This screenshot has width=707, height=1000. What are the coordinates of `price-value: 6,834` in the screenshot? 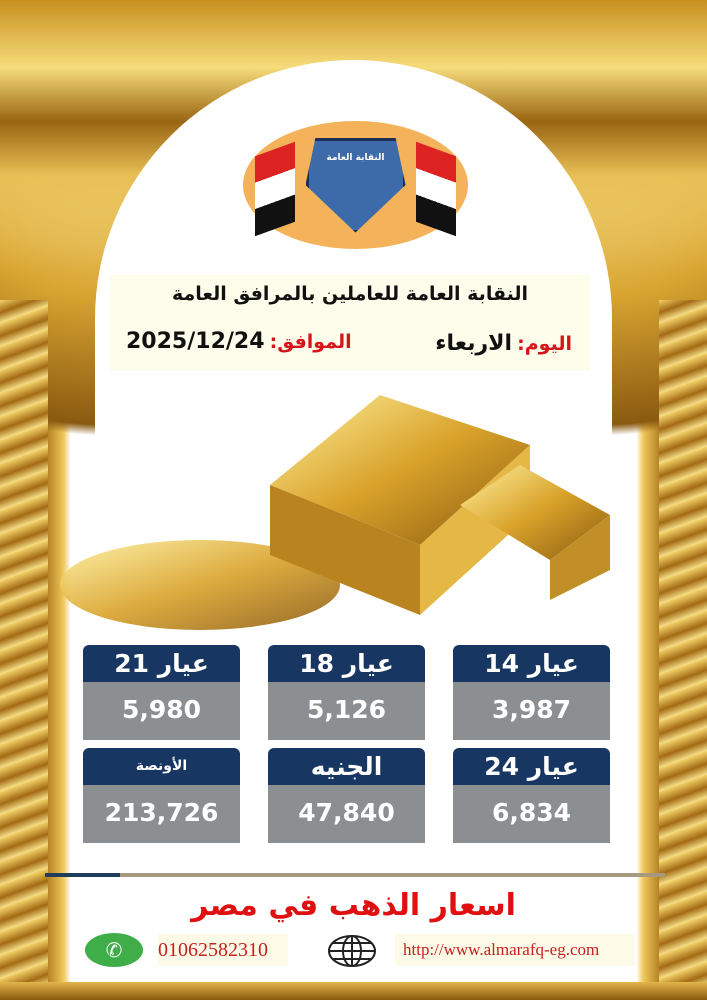 It's located at (531, 814).